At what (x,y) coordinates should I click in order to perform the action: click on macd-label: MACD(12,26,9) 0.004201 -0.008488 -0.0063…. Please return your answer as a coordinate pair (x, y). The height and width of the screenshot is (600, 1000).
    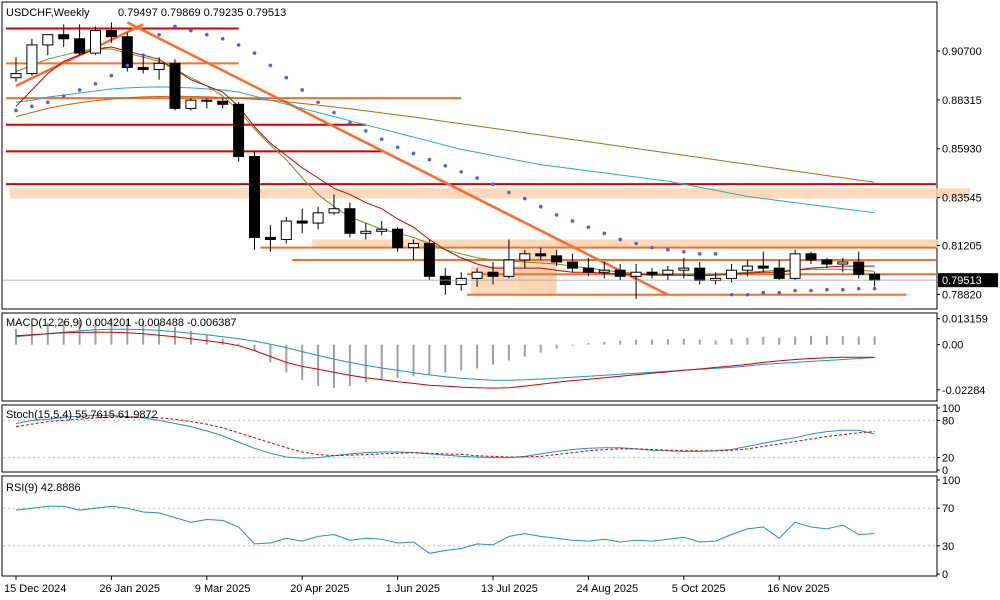
    Looking at the image, I should click on (121, 323).